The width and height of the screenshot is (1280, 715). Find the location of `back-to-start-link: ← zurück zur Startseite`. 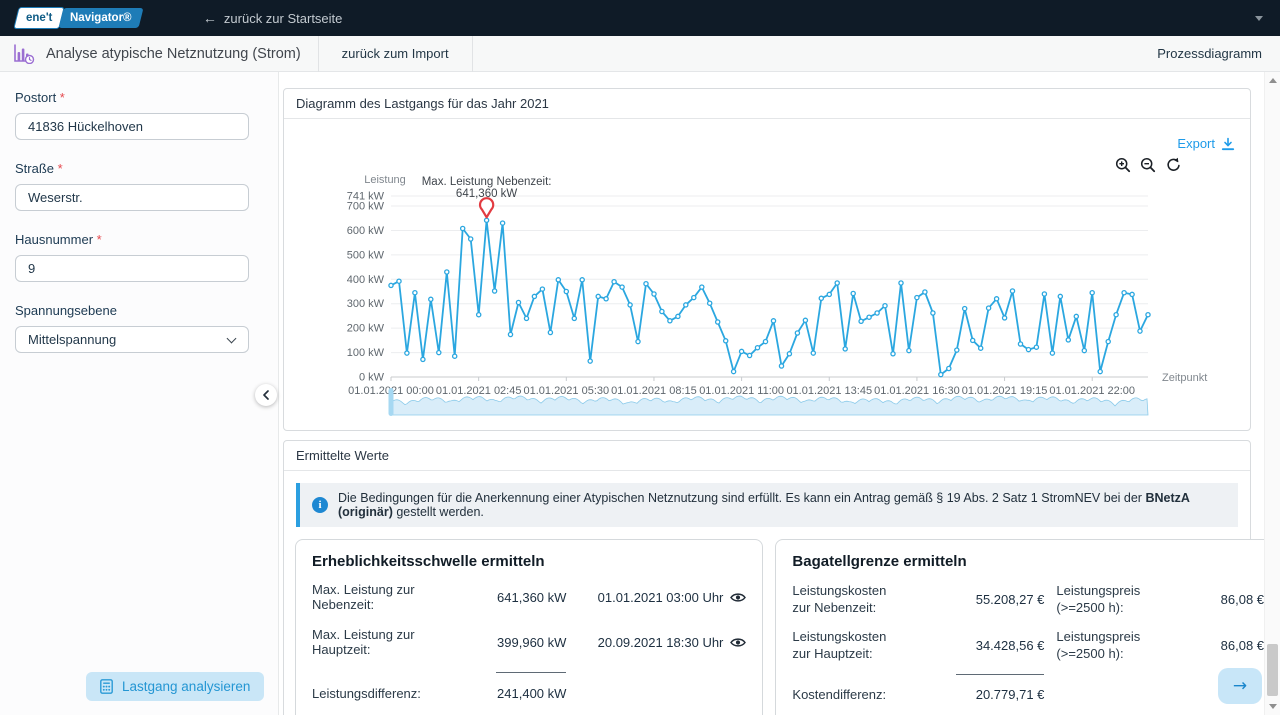

back-to-start-link: ← zurück zur Startseite is located at coordinates (273, 18).